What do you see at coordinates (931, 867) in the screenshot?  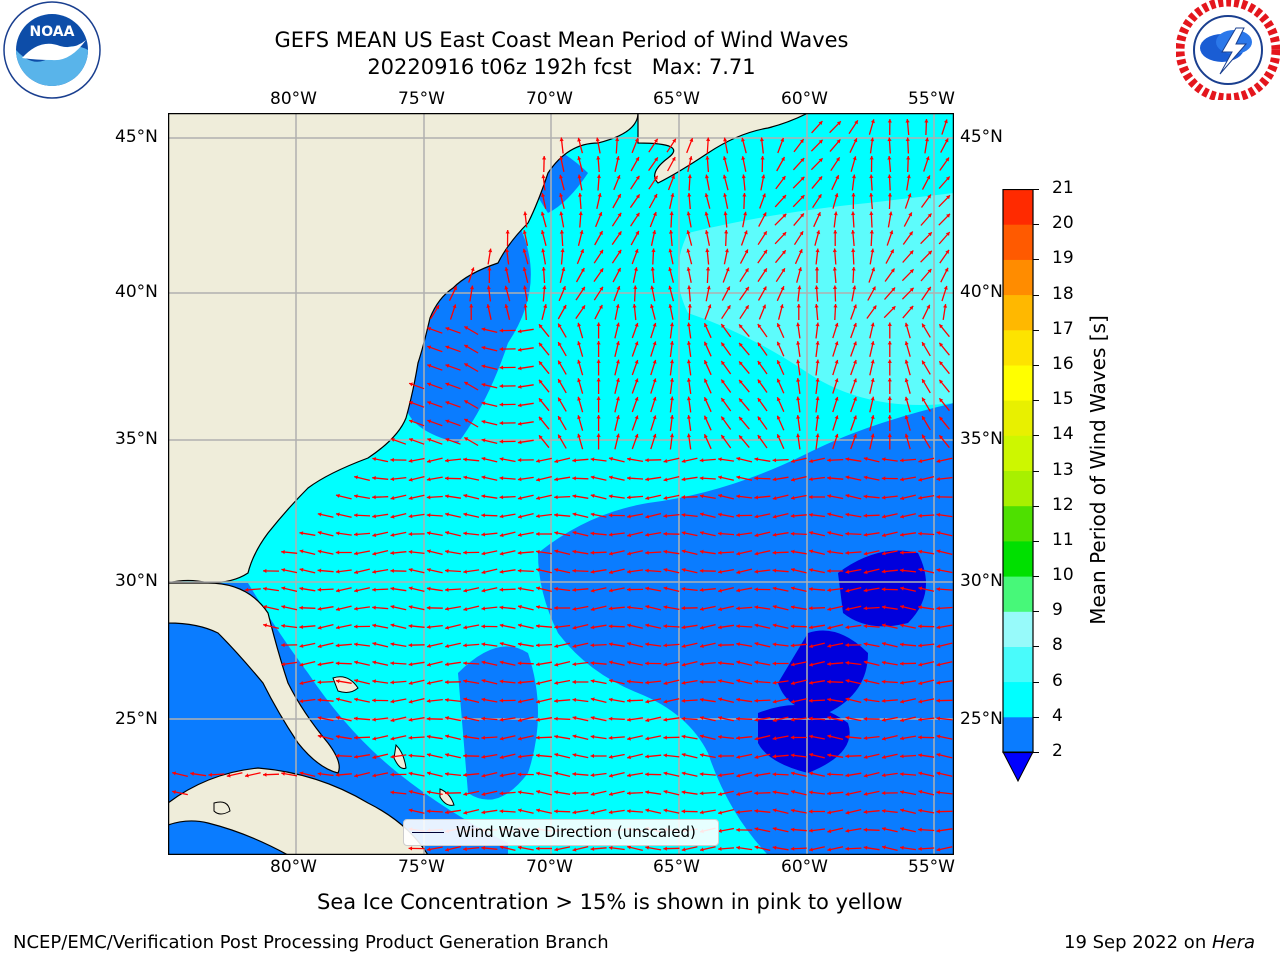 I see `lon-label-bottom-55w: 55°W` at bounding box center [931, 867].